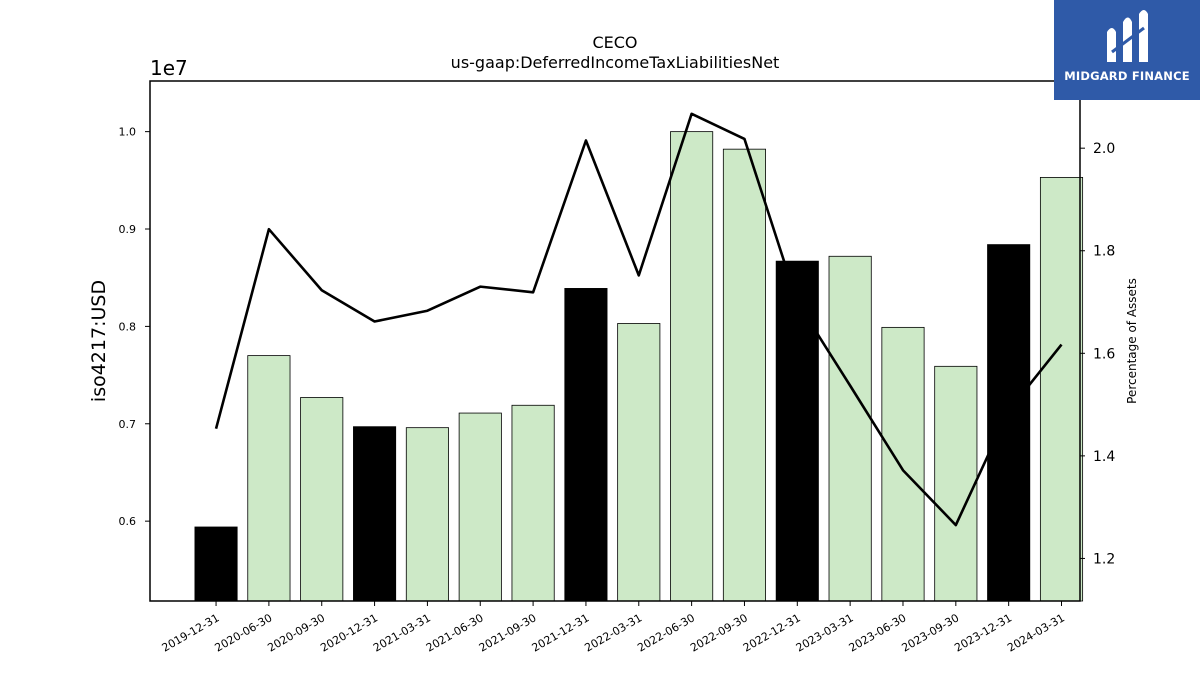  I want to click on x-tick-label: 2023-06-30, so click(878, 632).